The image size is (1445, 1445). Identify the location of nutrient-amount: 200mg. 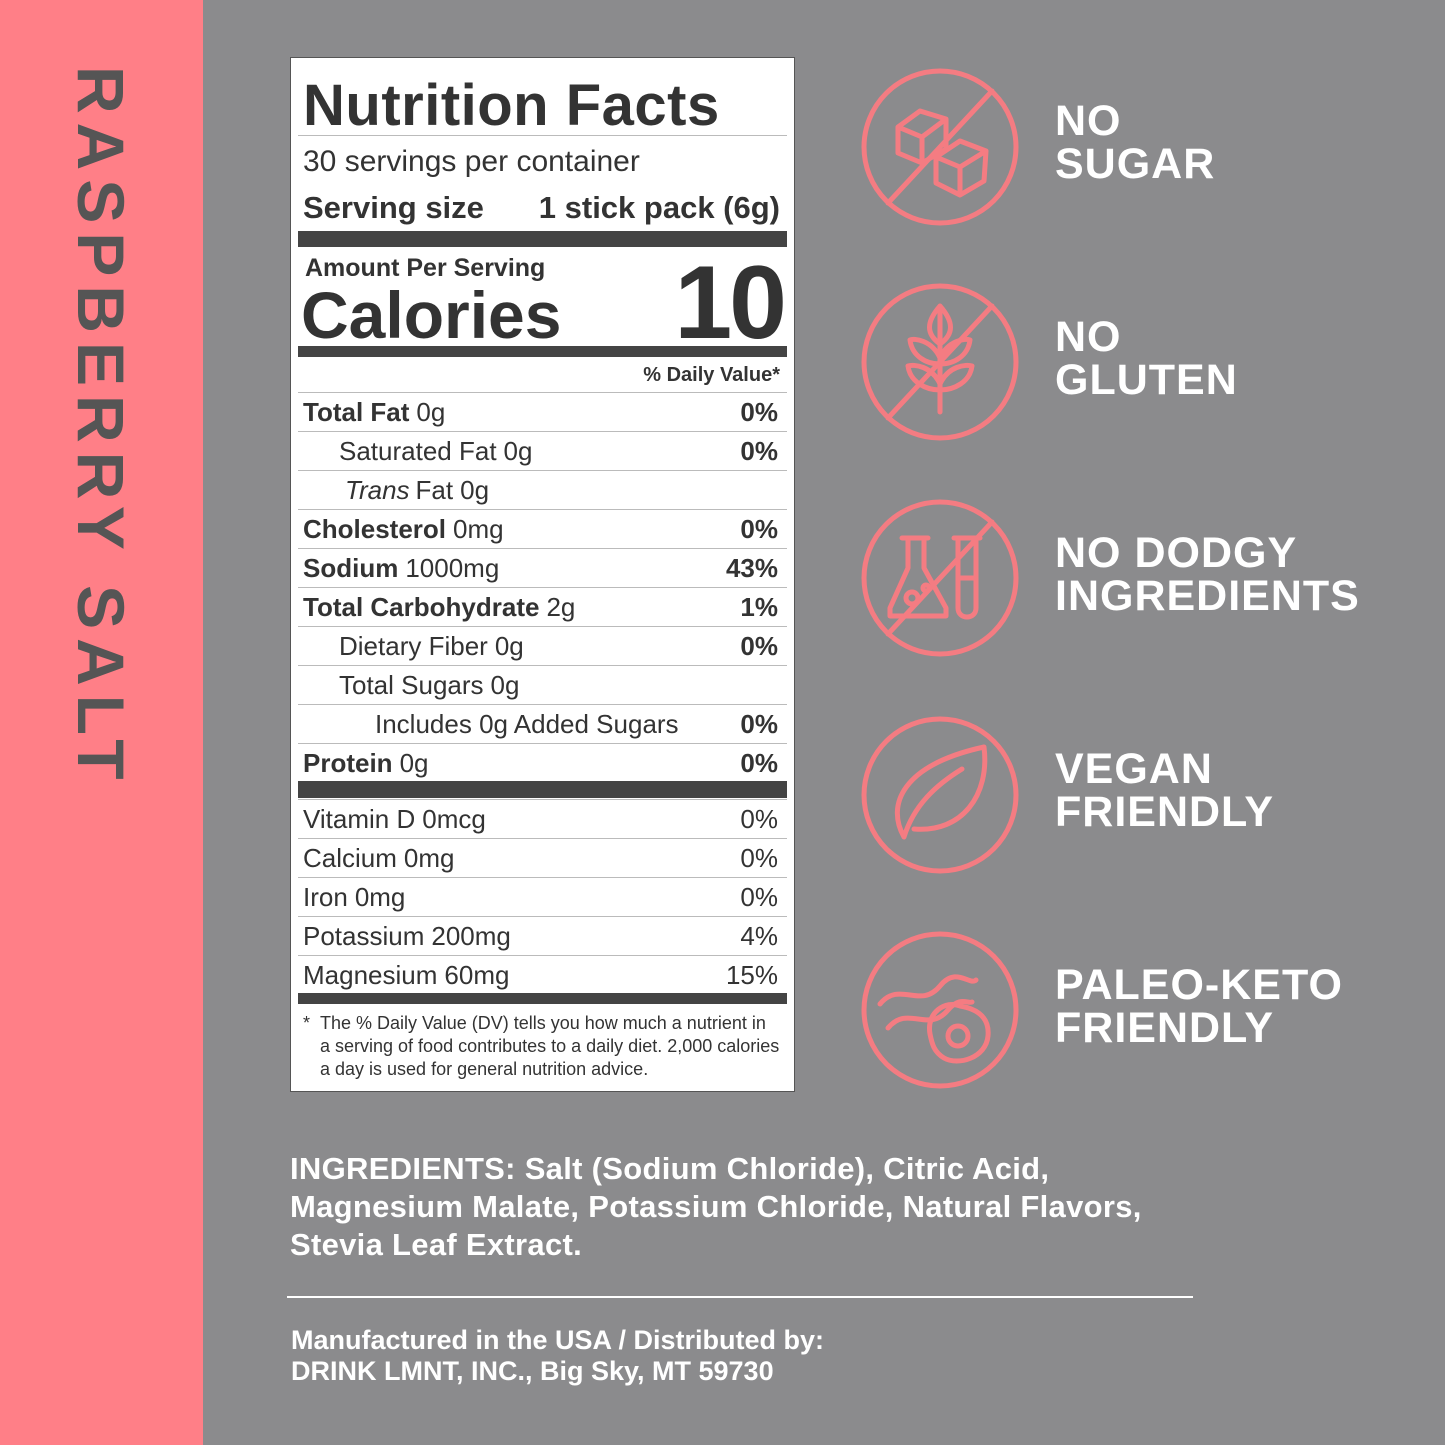
(471, 936).